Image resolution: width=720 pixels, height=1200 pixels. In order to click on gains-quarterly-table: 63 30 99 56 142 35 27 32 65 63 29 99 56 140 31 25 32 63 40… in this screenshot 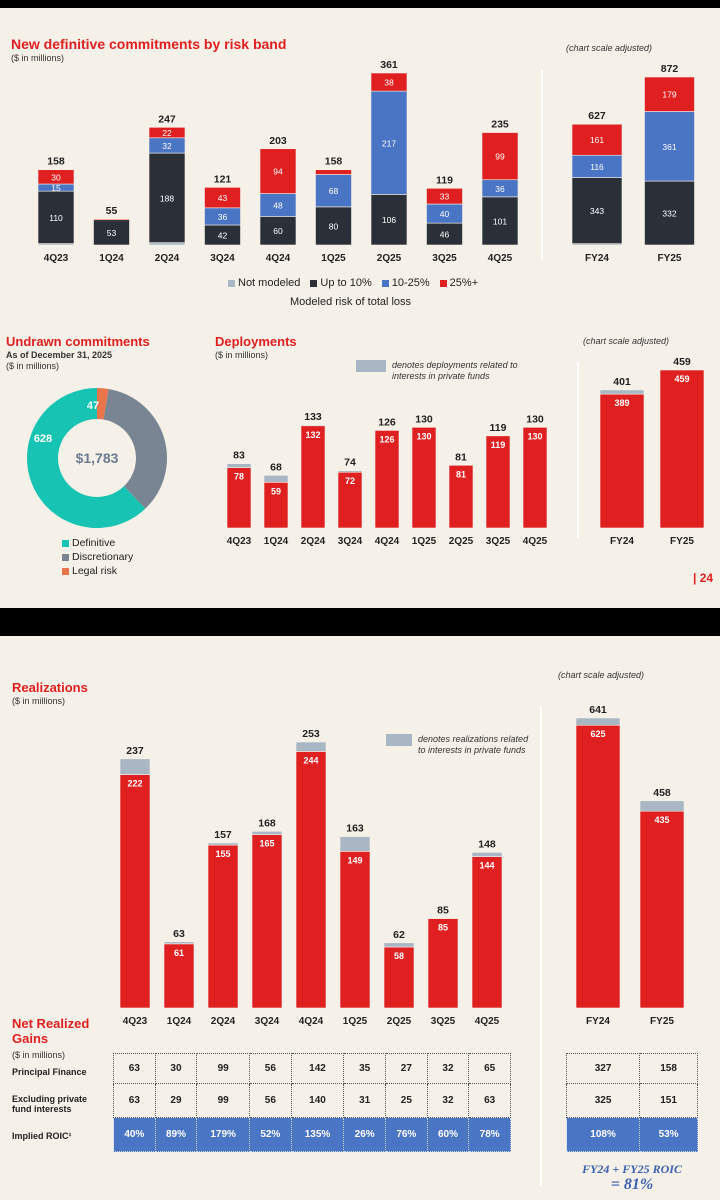, I will do `click(312, 1102)`.